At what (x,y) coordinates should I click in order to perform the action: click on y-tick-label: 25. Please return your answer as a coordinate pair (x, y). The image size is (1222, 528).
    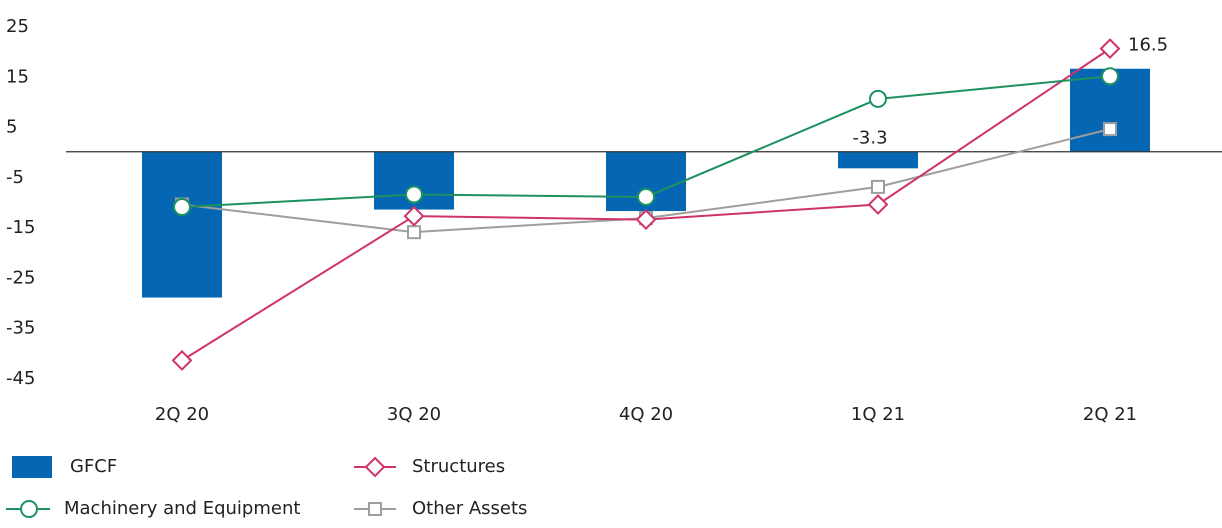
    Looking at the image, I should click on (17, 26).